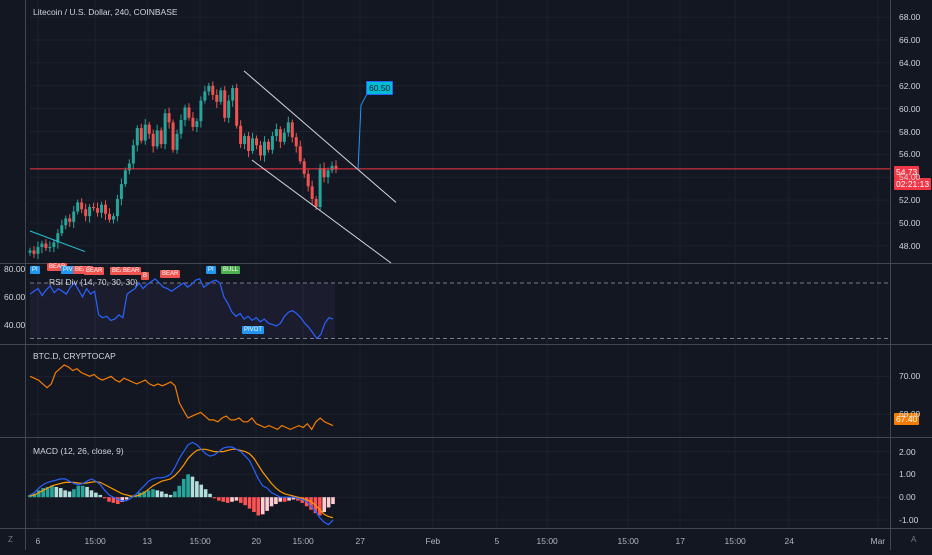  What do you see at coordinates (145, 276) in the screenshot?
I see `divergence-badge: B` at bounding box center [145, 276].